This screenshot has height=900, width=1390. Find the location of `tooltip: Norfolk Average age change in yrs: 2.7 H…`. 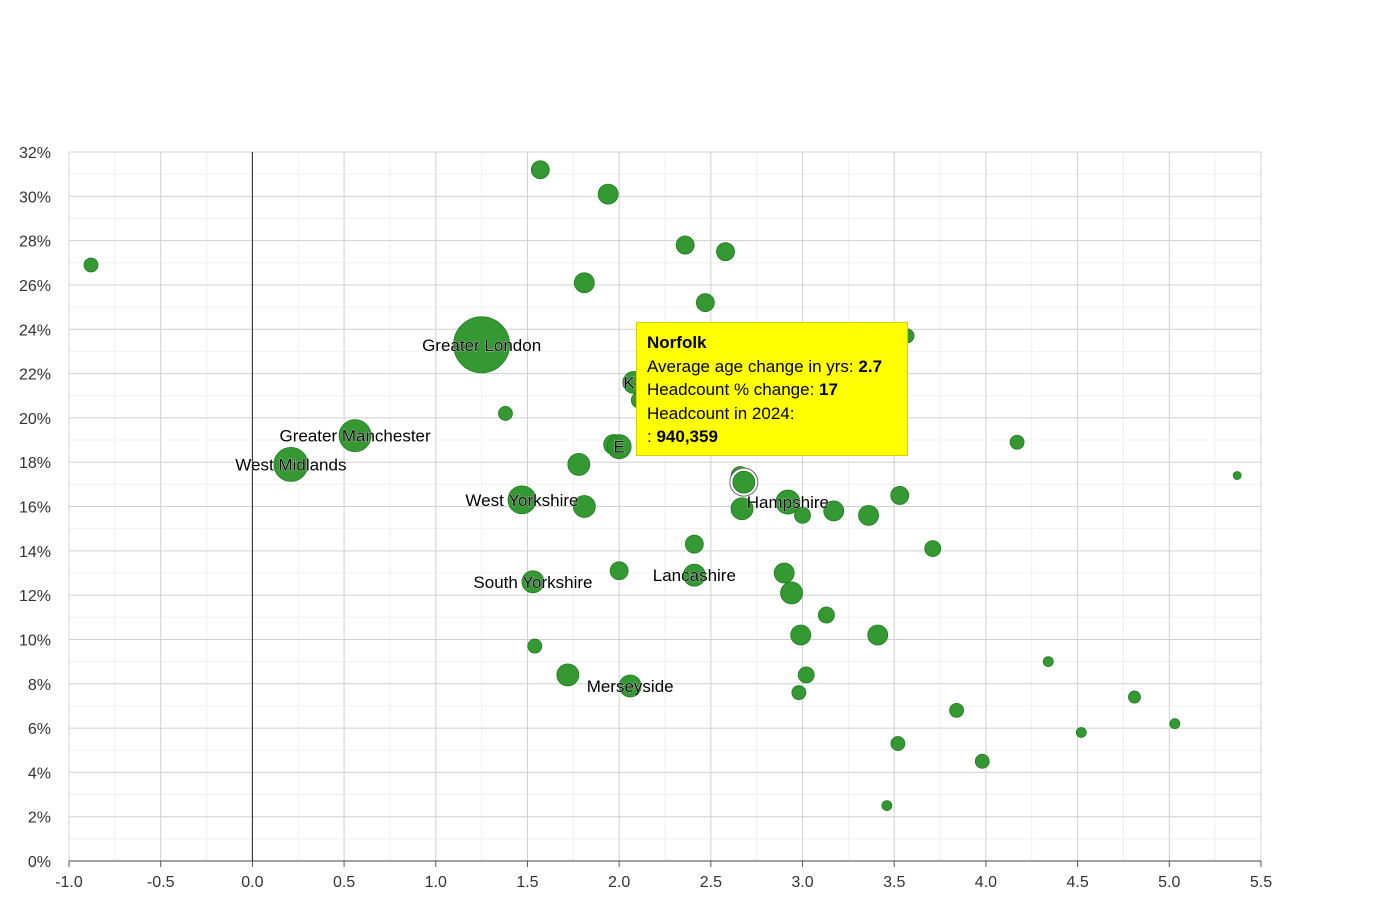

tooltip: Norfolk Average age change in yrs: 2.7 H… is located at coordinates (772, 389).